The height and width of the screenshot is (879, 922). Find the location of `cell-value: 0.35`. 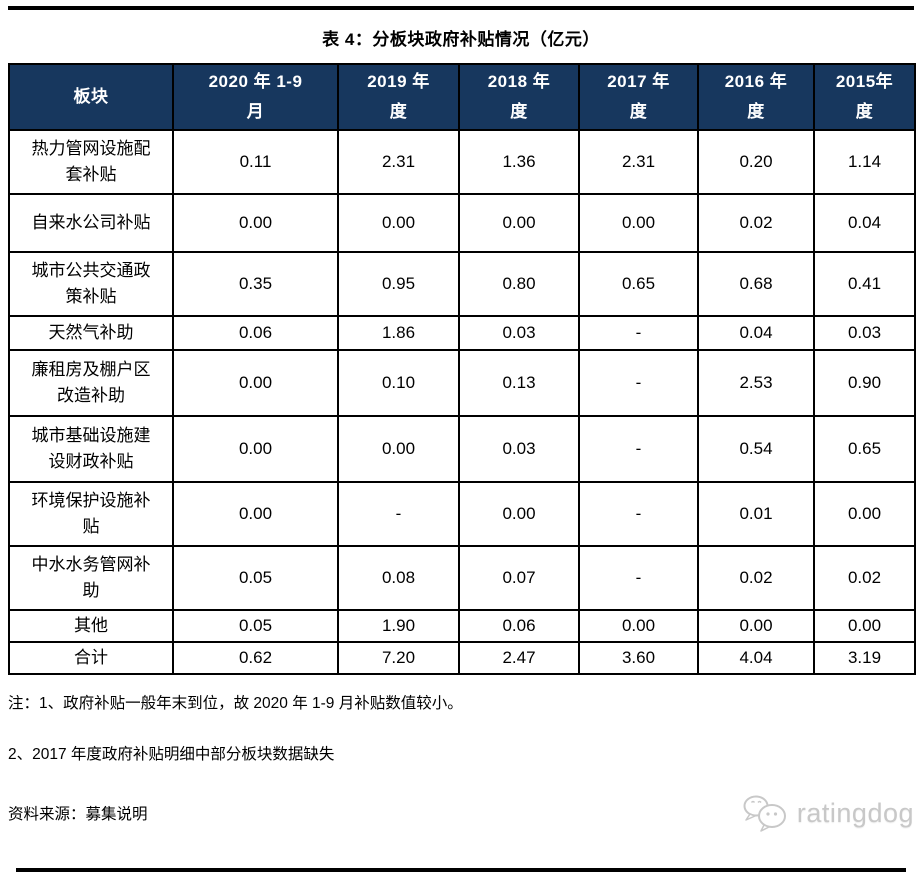

cell-value: 0.35 is located at coordinates (255, 284).